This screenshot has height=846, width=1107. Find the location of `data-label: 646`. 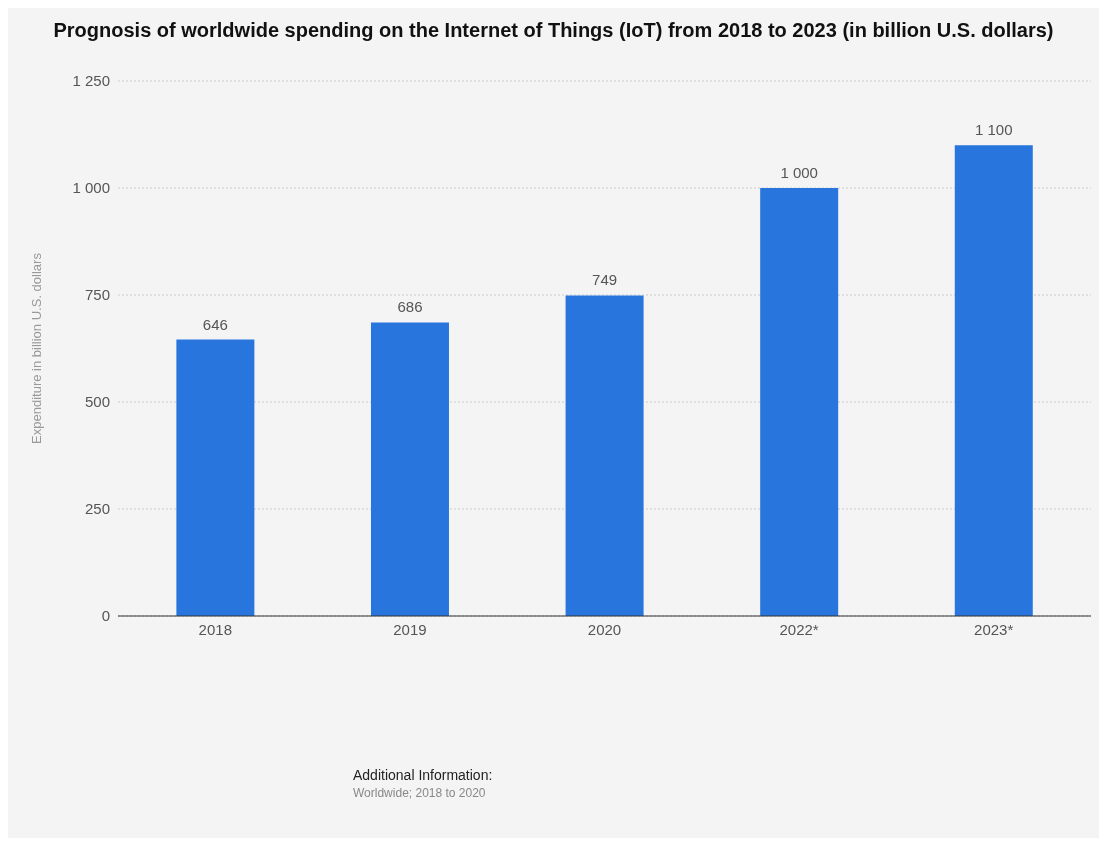

data-label: 646 is located at coordinates (215, 324).